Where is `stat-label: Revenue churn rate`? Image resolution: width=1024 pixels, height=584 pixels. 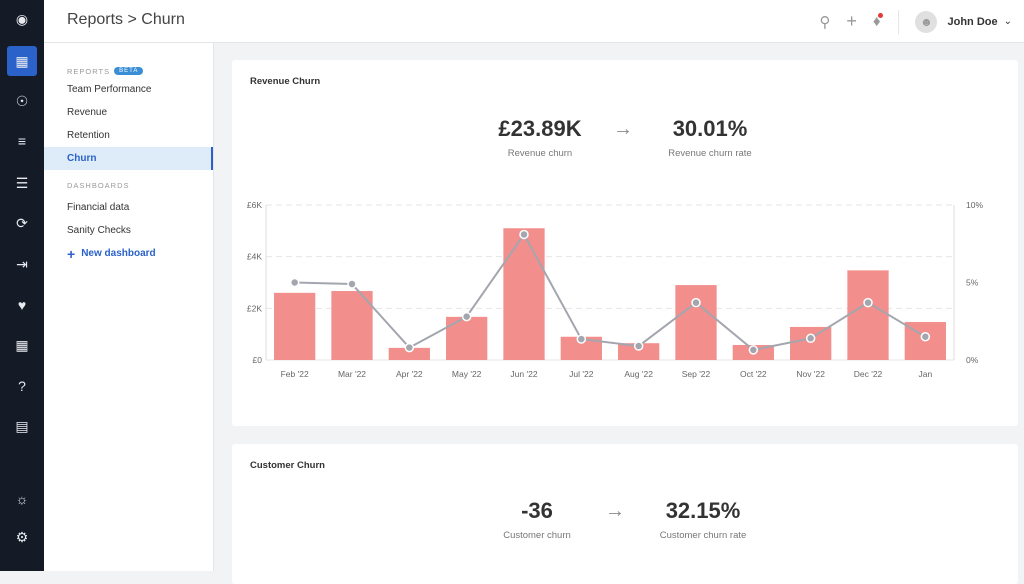
stat-label: Revenue churn rate is located at coordinates (710, 153).